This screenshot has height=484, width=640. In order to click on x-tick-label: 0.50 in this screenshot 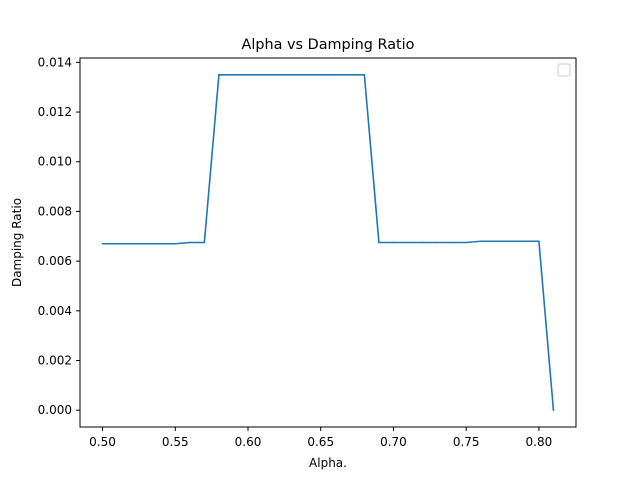, I will do `click(102, 442)`.